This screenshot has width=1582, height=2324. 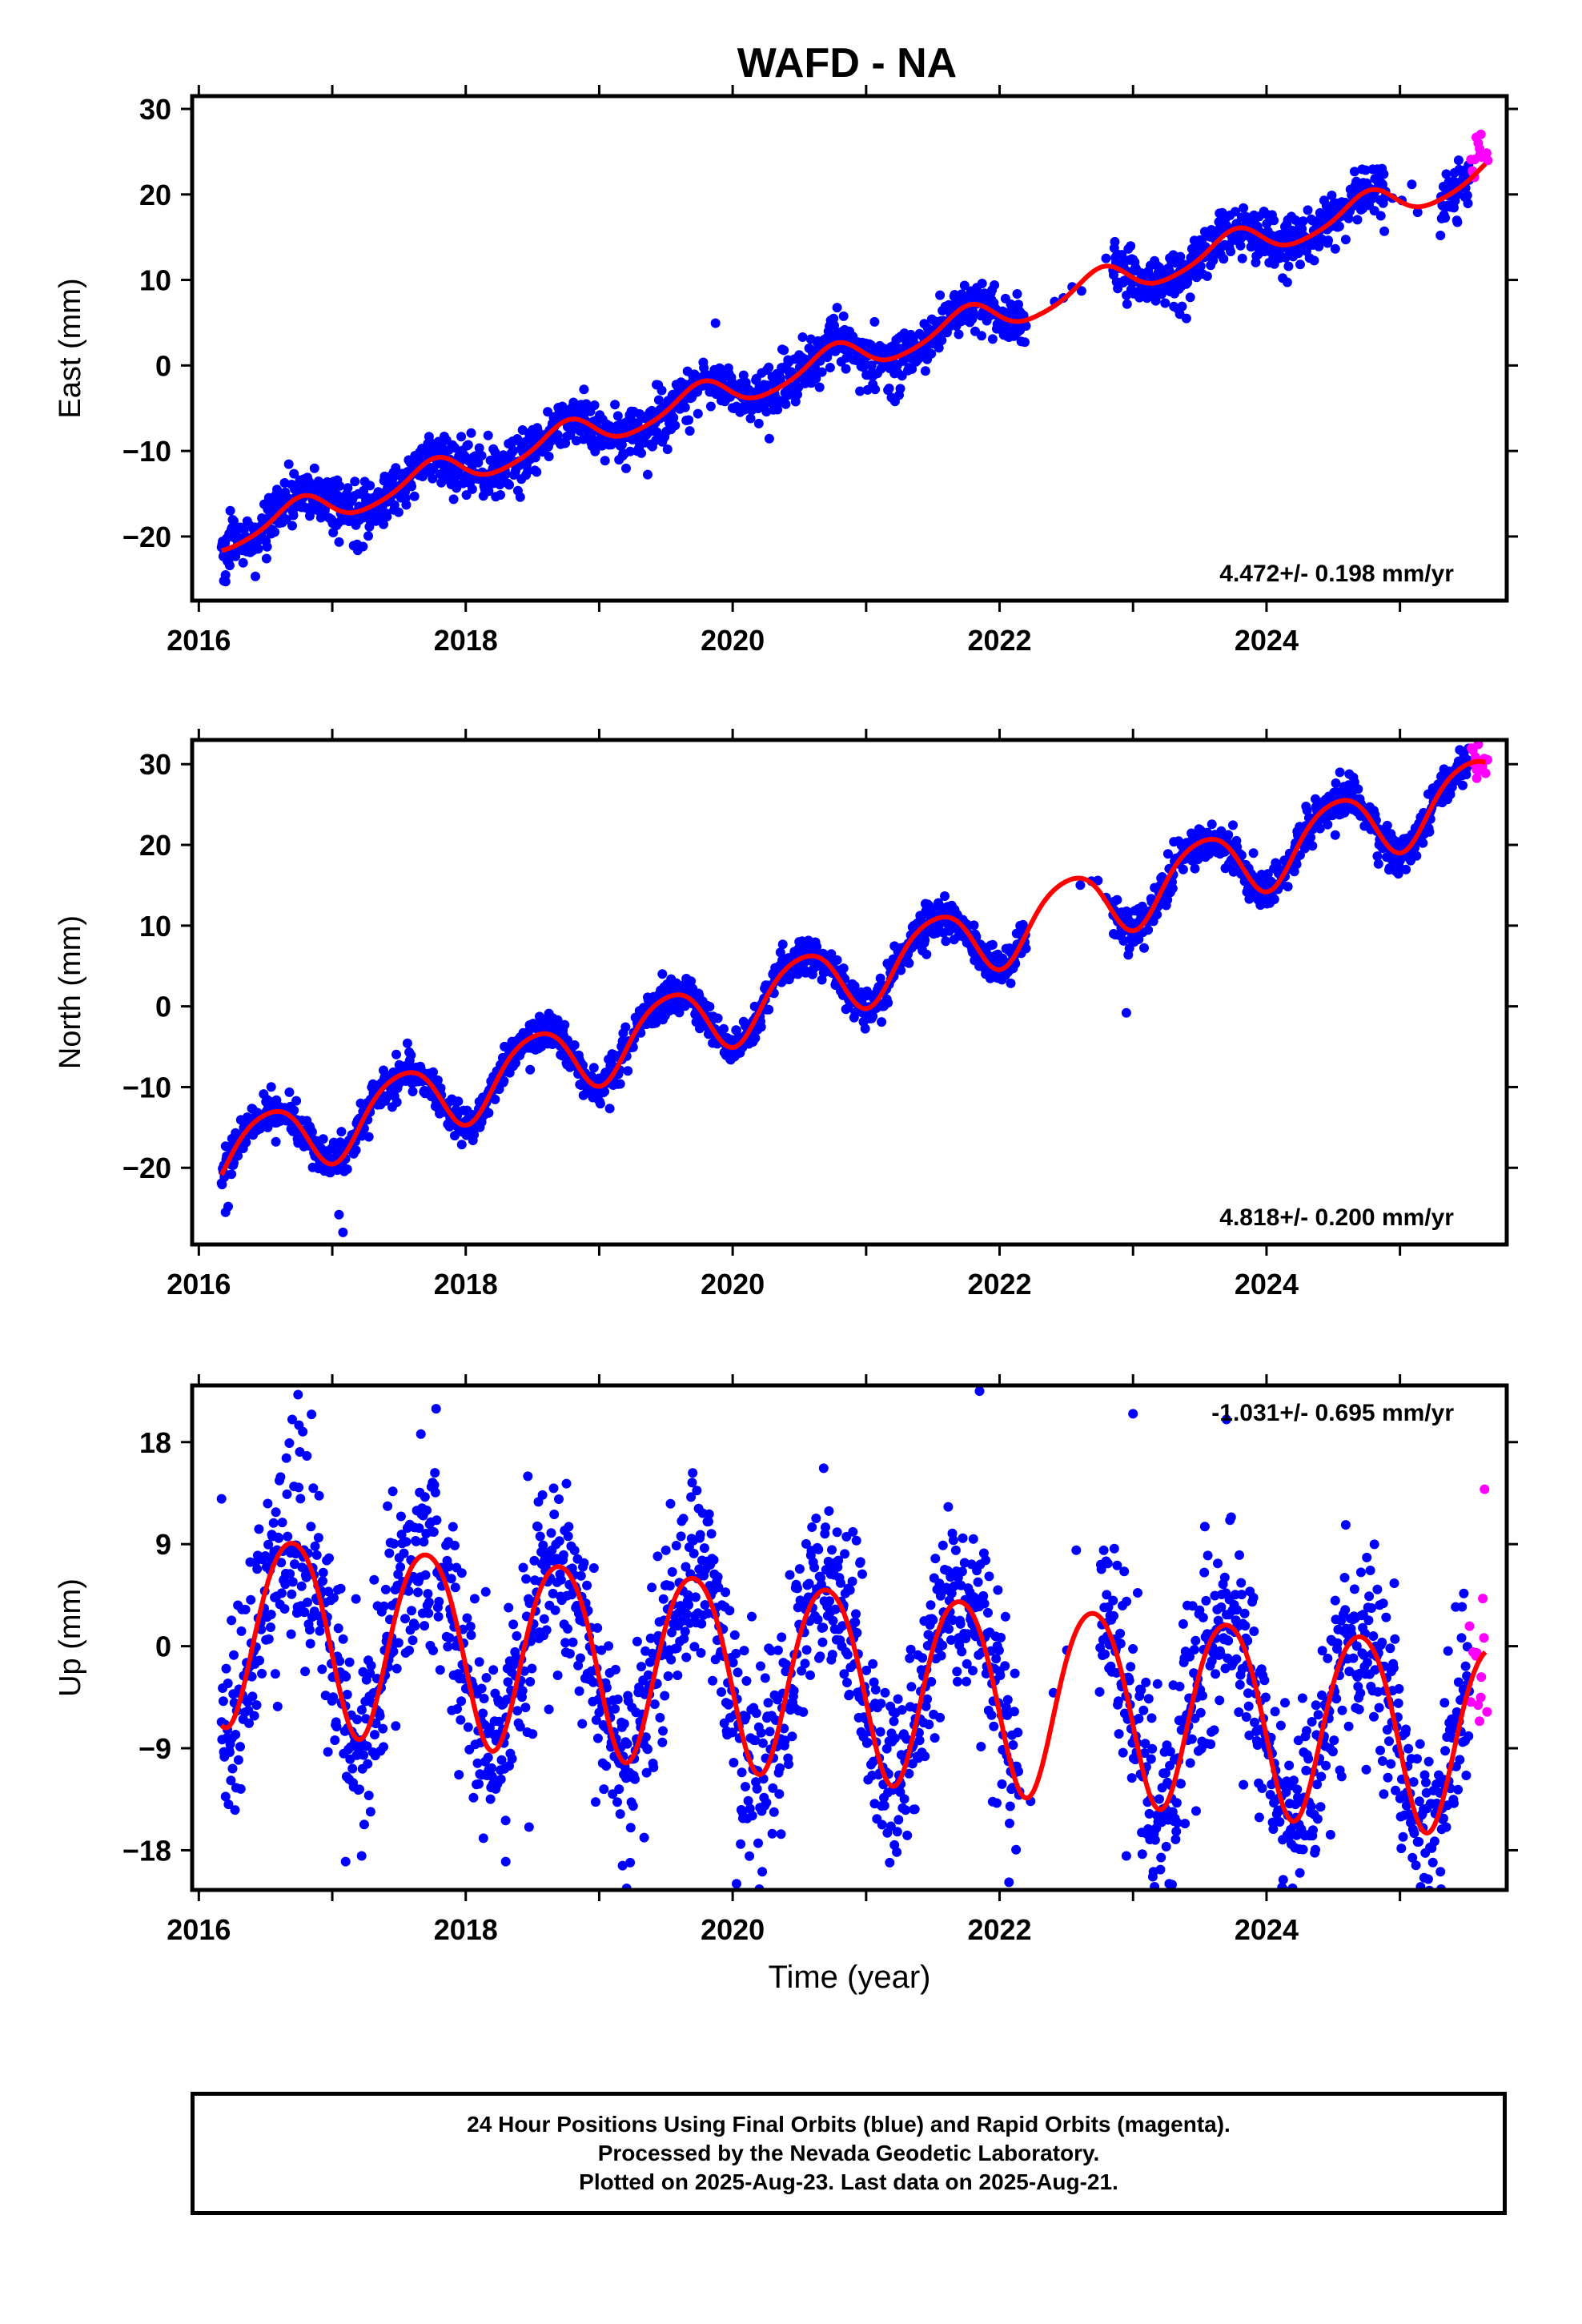 What do you see at coordinates (155, 764) in the screenshot?
I see `y-tick-label: 30` at bounding box center [155, 764].